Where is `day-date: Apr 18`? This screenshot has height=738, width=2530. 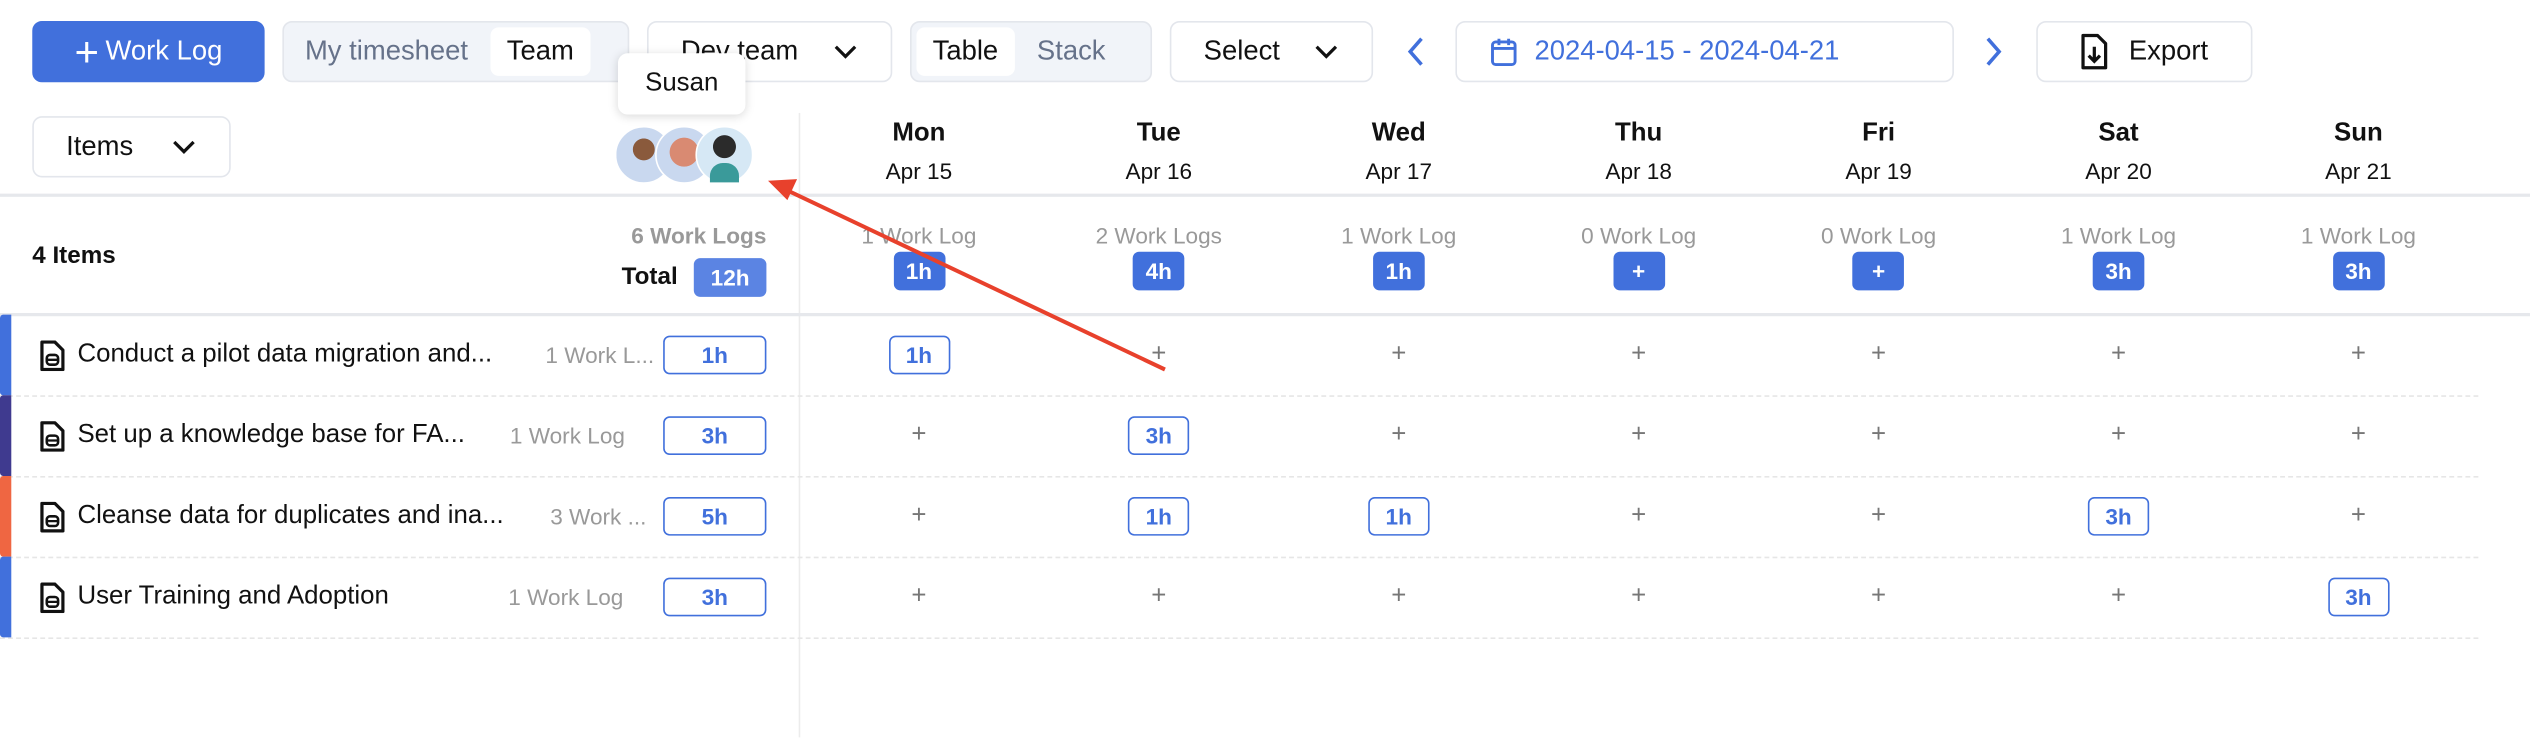
day-date: Apr 18 is located at coordinates (1638, 171).